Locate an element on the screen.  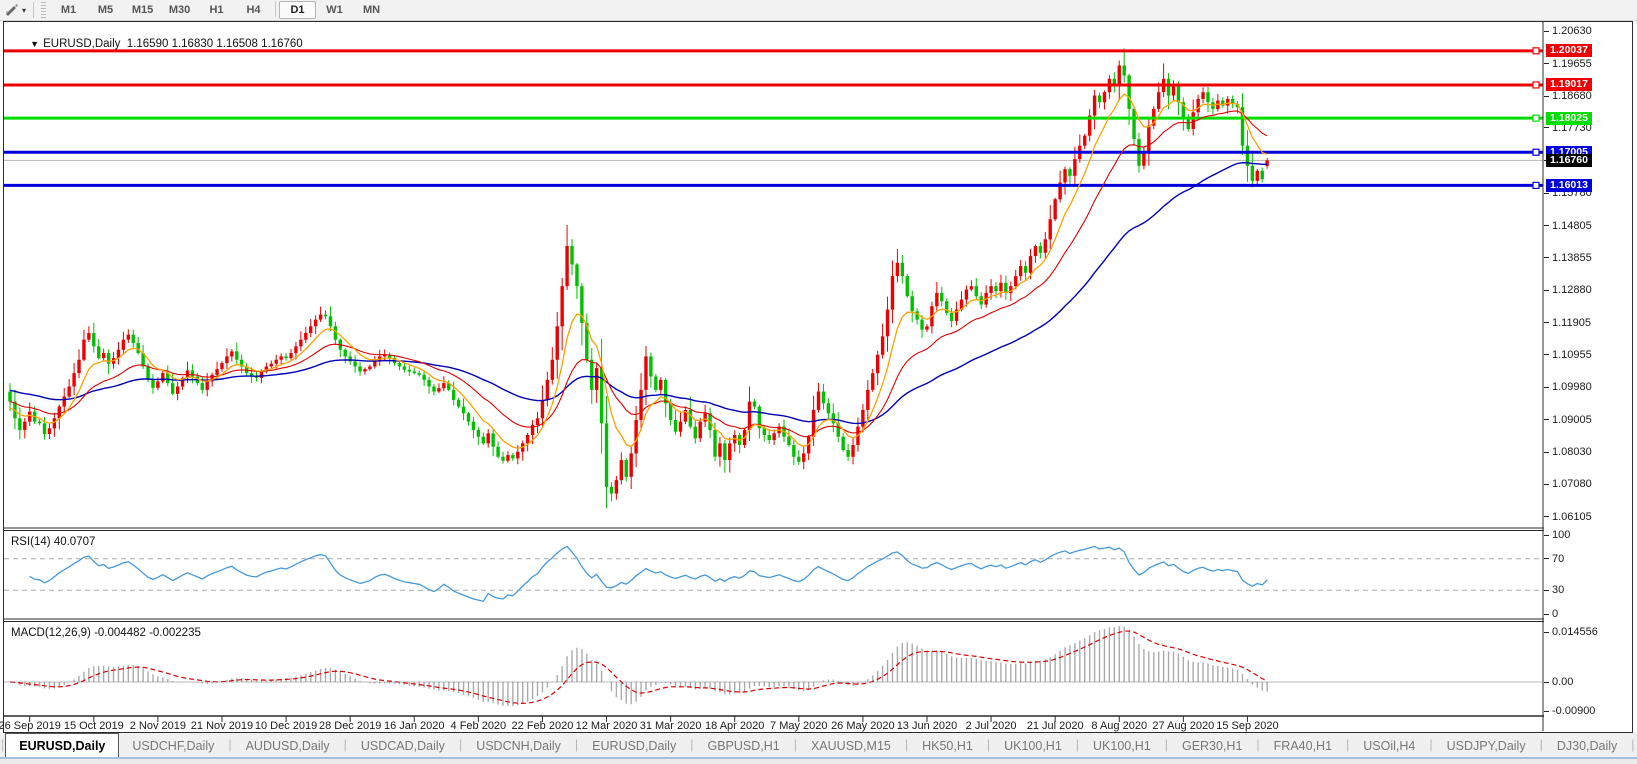
symbol-tab-usoil-h4: USOil,H4 is located at coordinates (1389, 746).